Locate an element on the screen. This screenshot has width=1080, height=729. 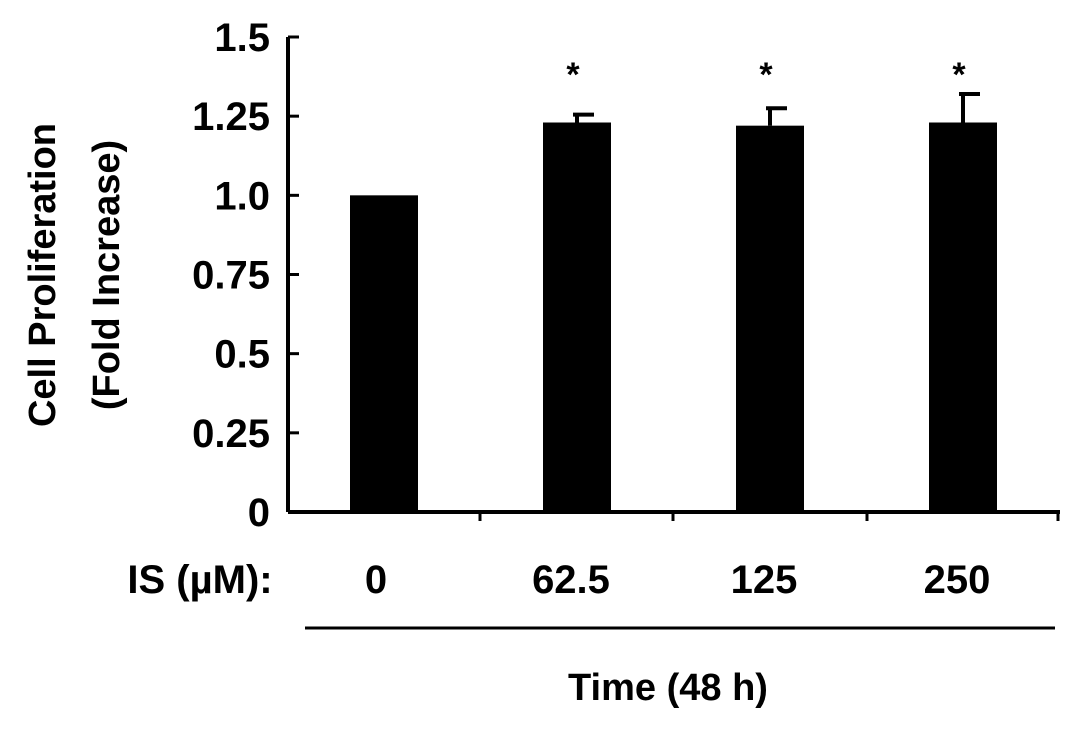
y-ticks: 0 0.25 0.5 0.75 1.0 1.25 1.5 is located at coordinates (245, 275).